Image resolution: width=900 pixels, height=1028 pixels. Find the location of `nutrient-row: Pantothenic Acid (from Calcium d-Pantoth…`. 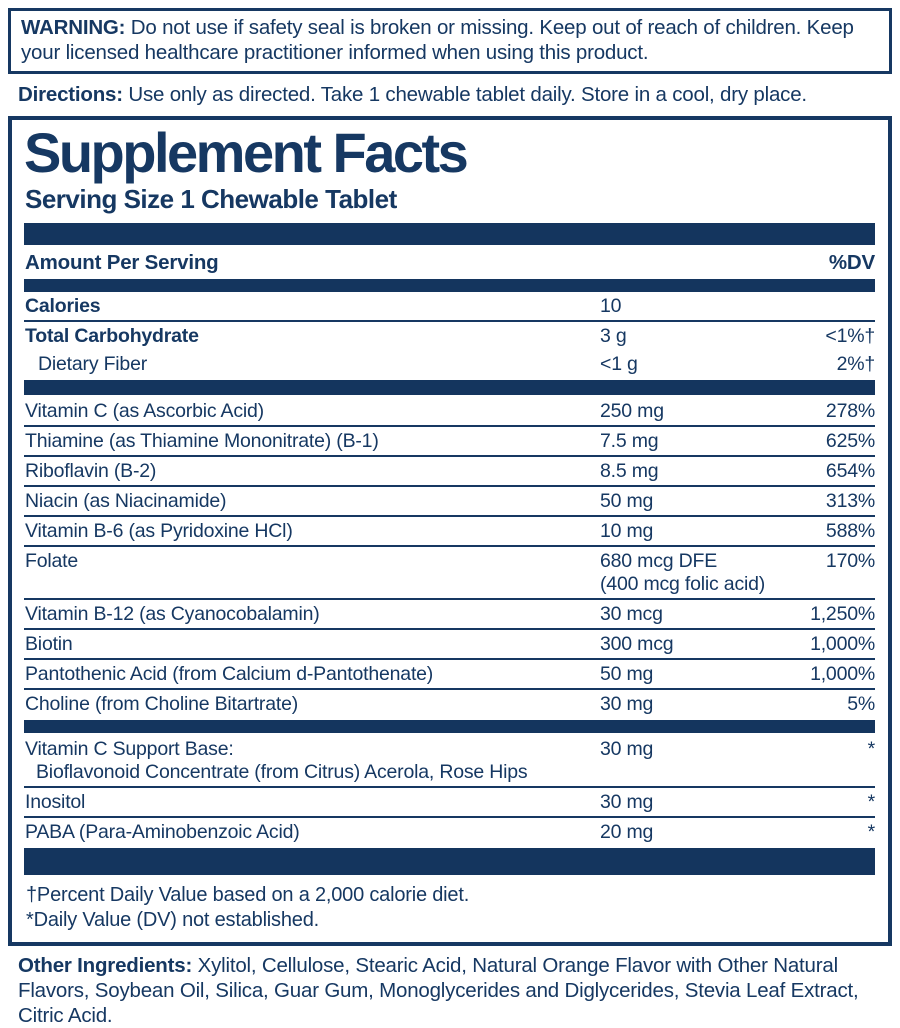

nutrient-row: Pantothenic Acid (from Calcium d-Pantoth… is located at coordinates (449, 675).